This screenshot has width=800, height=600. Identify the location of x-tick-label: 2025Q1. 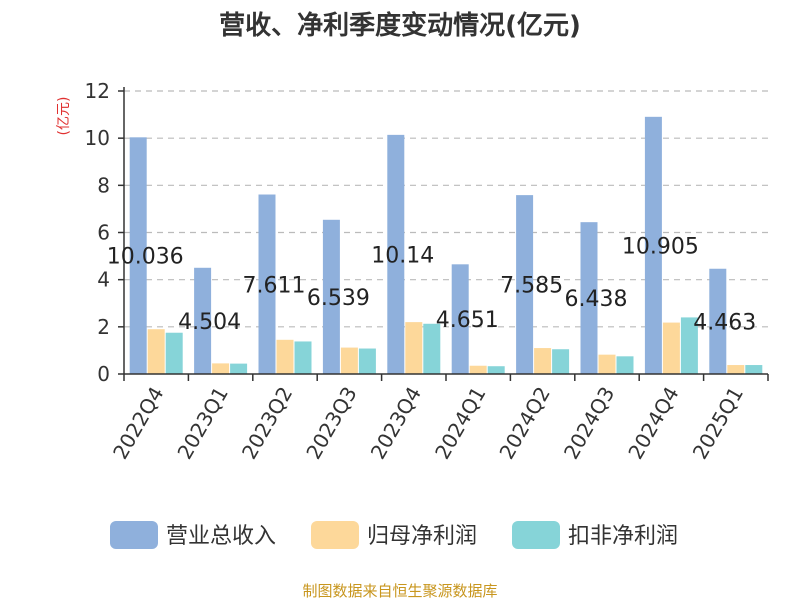
(718, 423).